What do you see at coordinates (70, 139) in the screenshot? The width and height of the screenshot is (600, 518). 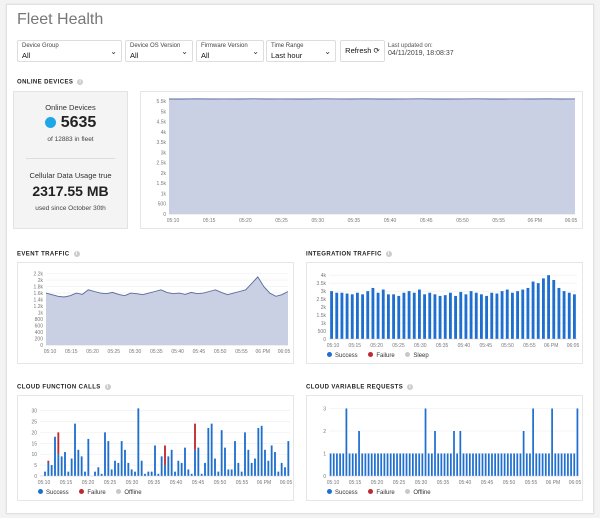 I see `fleet-size: of 12883 in fleet` at bounding box center [70, 139].